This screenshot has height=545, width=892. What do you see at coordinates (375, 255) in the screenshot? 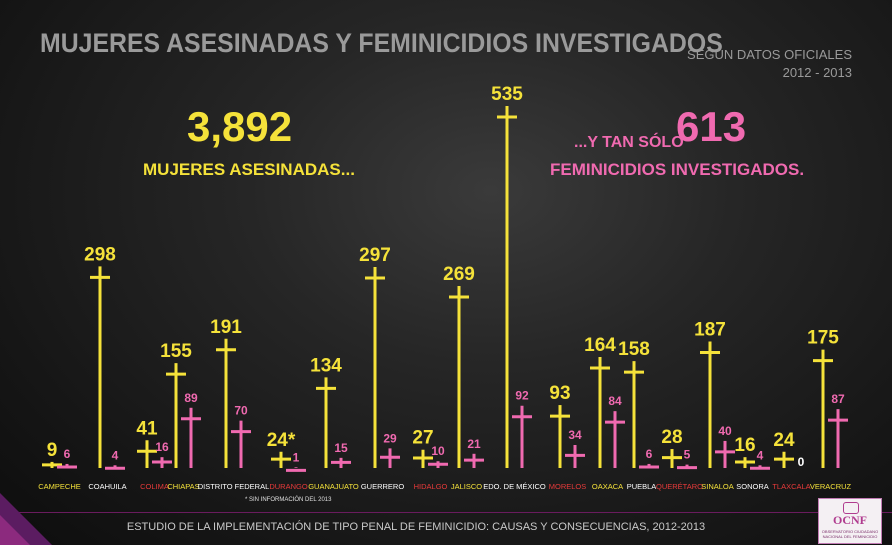
I see `murders-mark-value-label-7: 297` at bounding box center [375, 255].